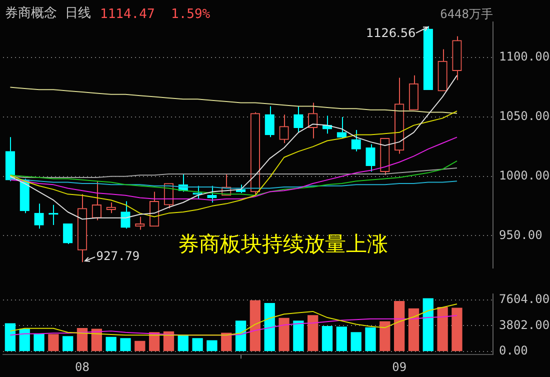  What do you see at coordinates (31, 14) in the screenshot?
I see `chart-title: 券商概念` at bounding box center [31, 14].